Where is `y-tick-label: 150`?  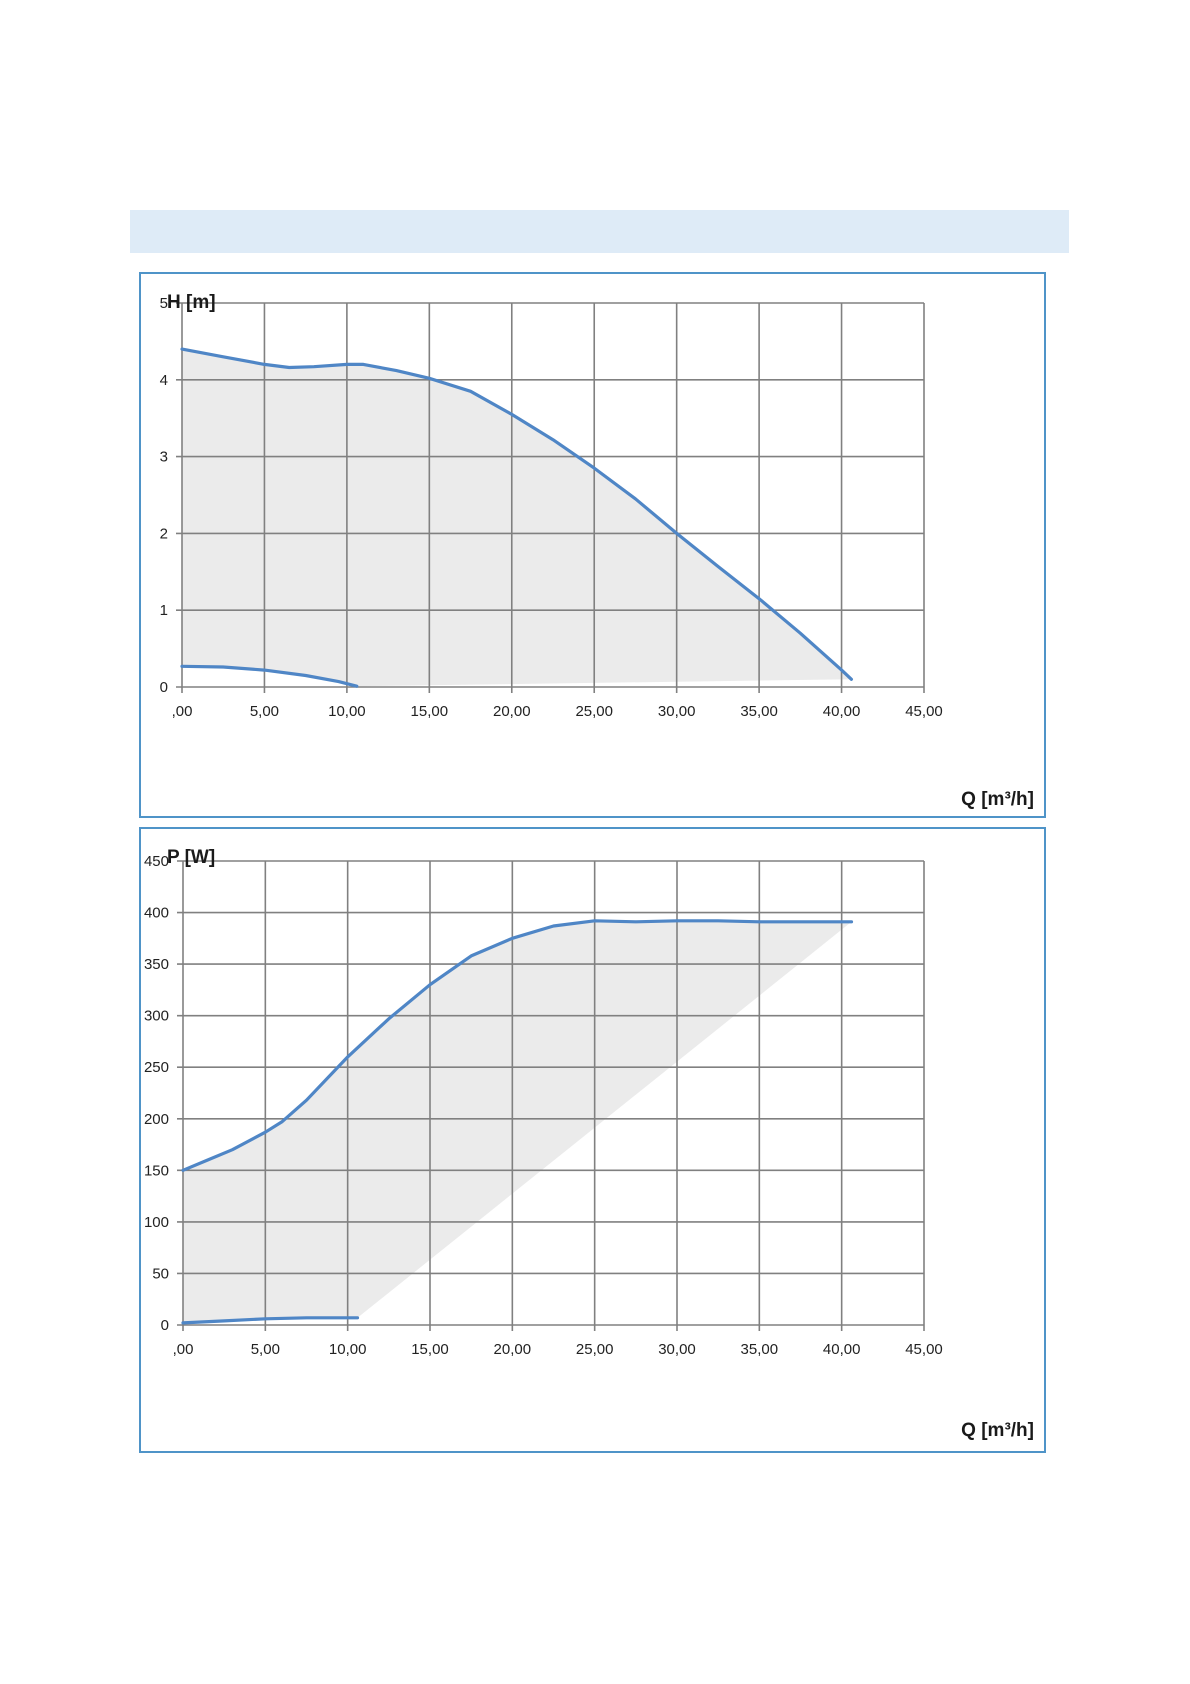
y-tick-label: 150 is located at coordinates (156, 1170).